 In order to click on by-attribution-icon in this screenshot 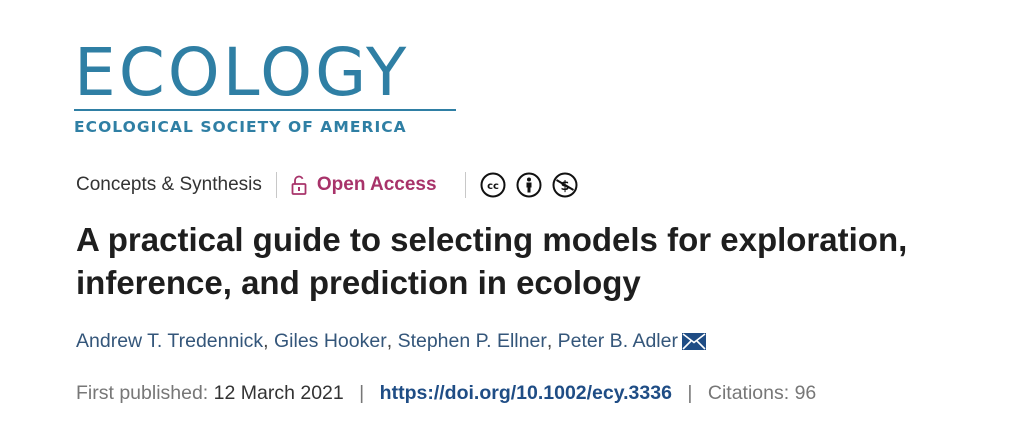, I will do `click(529, 185)`.